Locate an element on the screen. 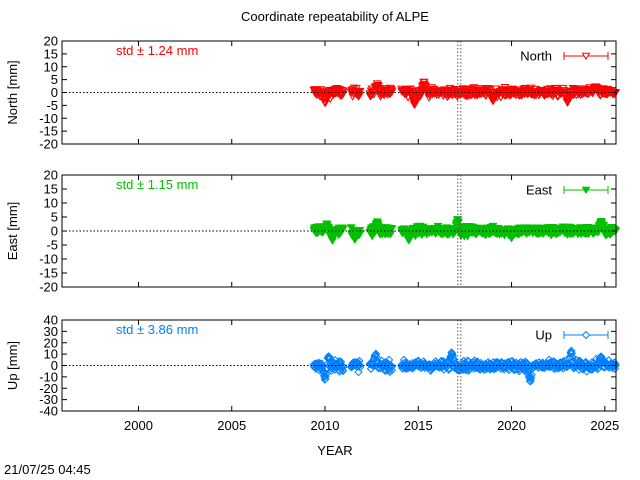 This screenshot has width=640, height=480. north-y-tick-label: -10 is located at coordinates (48, 118).